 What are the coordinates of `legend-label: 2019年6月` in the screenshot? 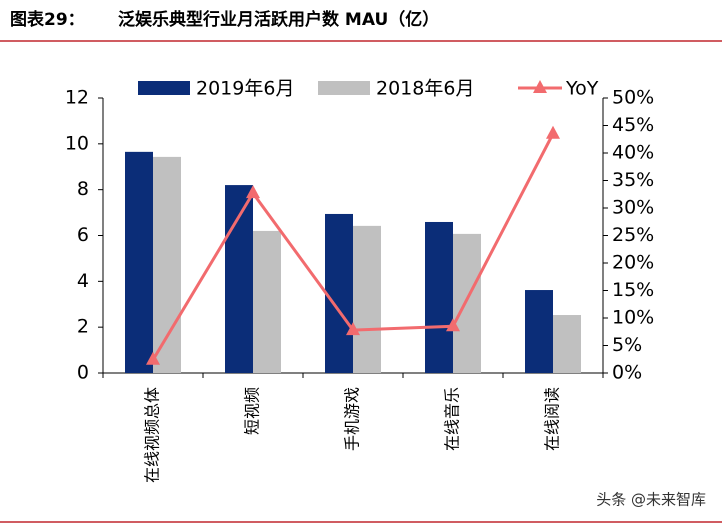 It's located at (245, 89).